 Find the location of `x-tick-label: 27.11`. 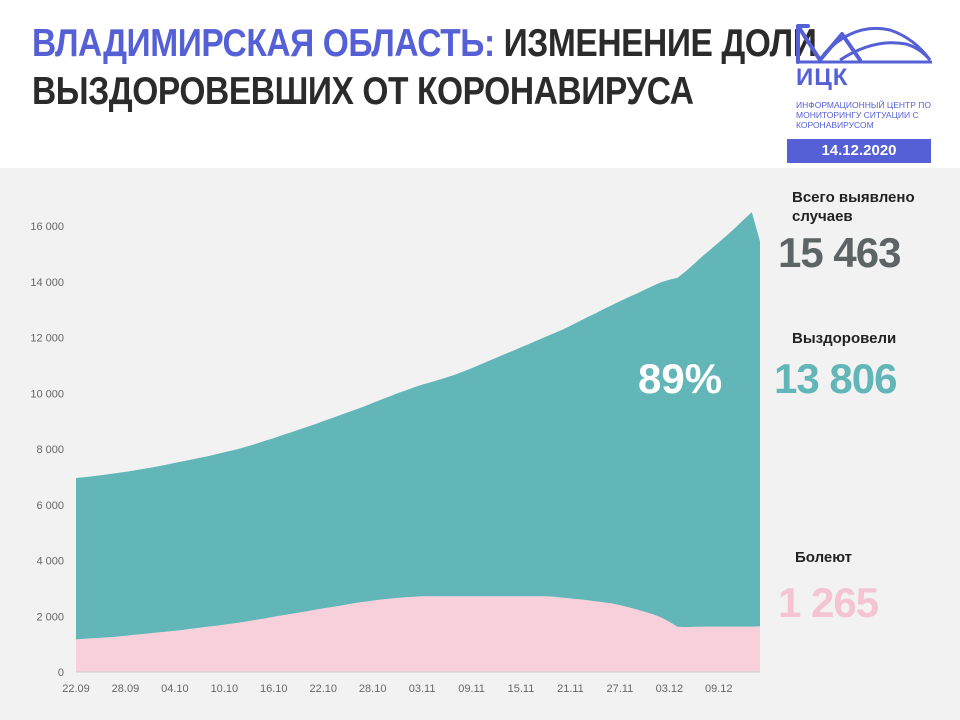

x-tick-label: 27.11 is located at coordinates (620, 689).